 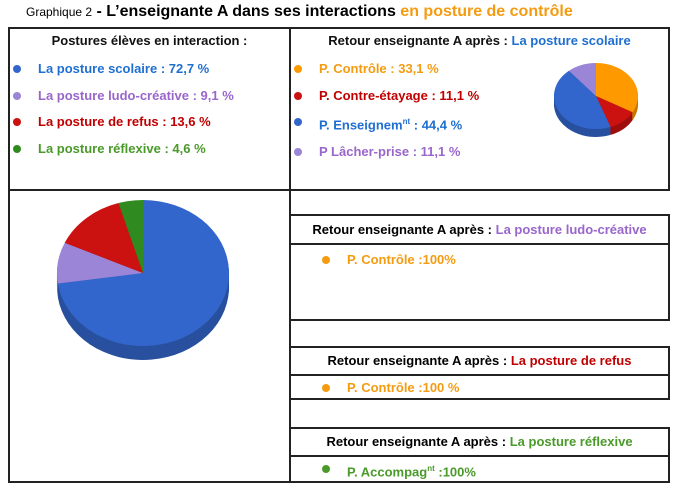 I want to click on item-text: P. Accompag, so click(x=387, y=472).